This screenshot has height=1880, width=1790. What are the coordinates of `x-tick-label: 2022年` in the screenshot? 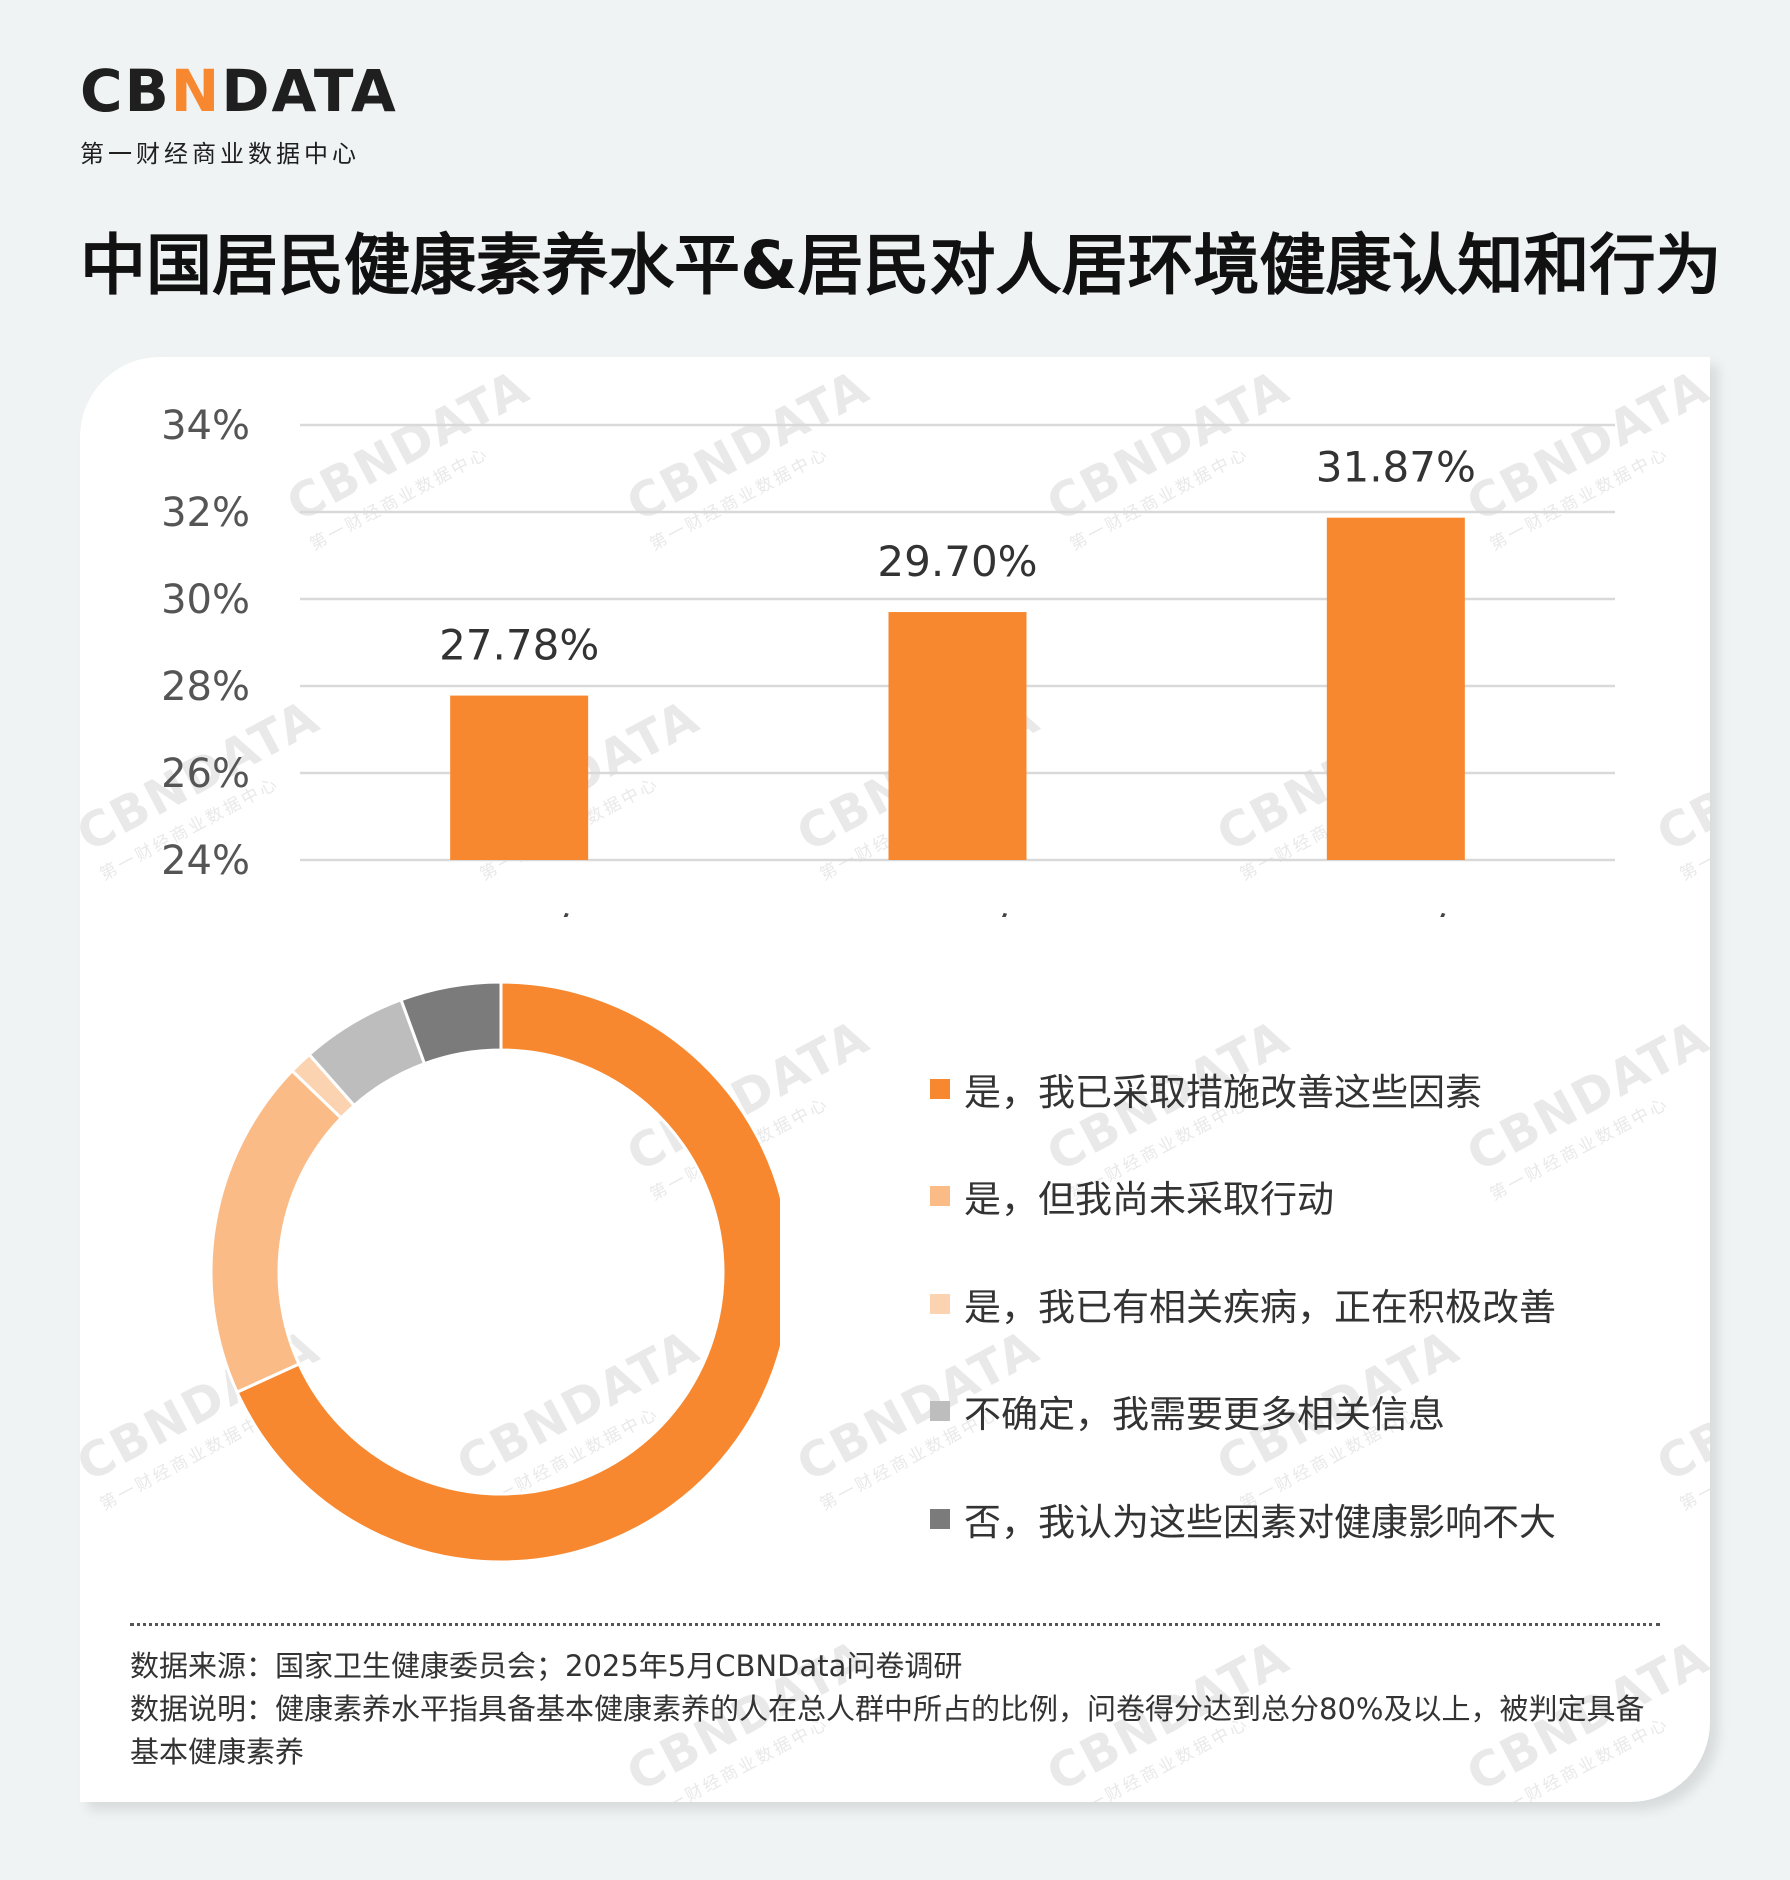 It's located at (519, 913).